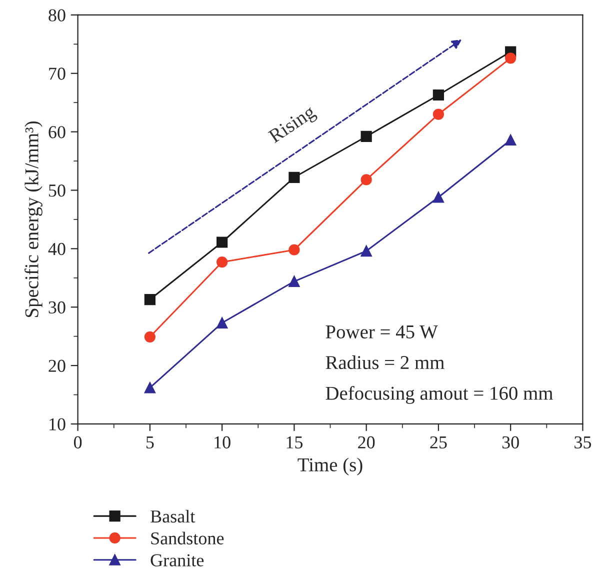  What do you see at coordinates (187, 538) in the screenshot?
I see `legend-label: Sandstone` at bounding box center [187, 538].